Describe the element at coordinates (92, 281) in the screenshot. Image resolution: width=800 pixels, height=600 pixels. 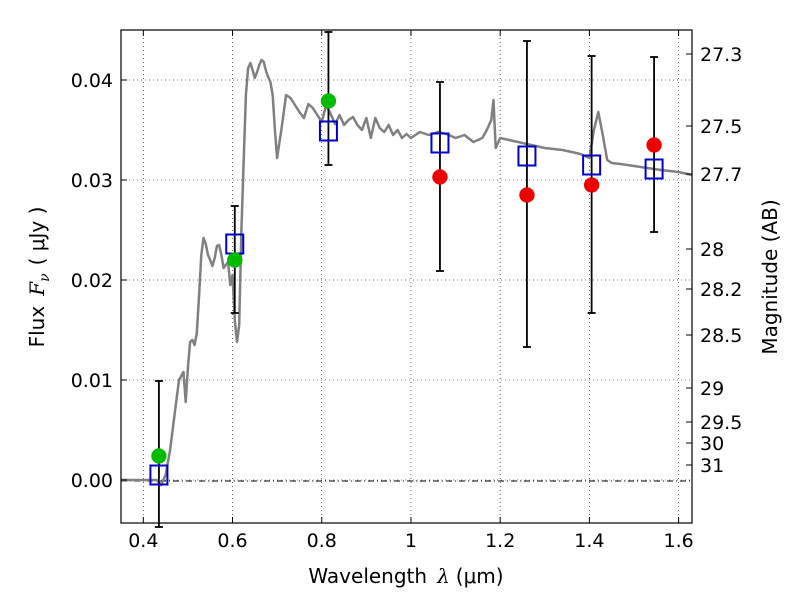
I see `y-tick-label: 0.02` at that location.